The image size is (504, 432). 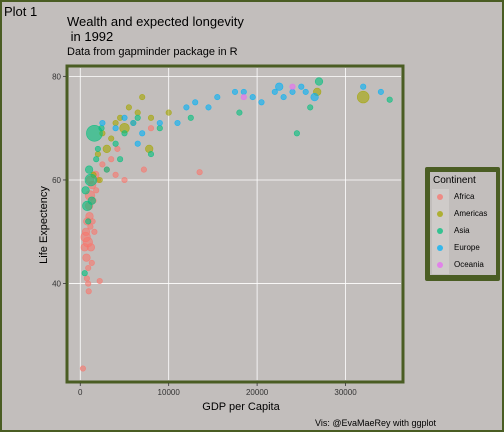 I want to click on legend-label: Asia, so click(x=462, y=230).